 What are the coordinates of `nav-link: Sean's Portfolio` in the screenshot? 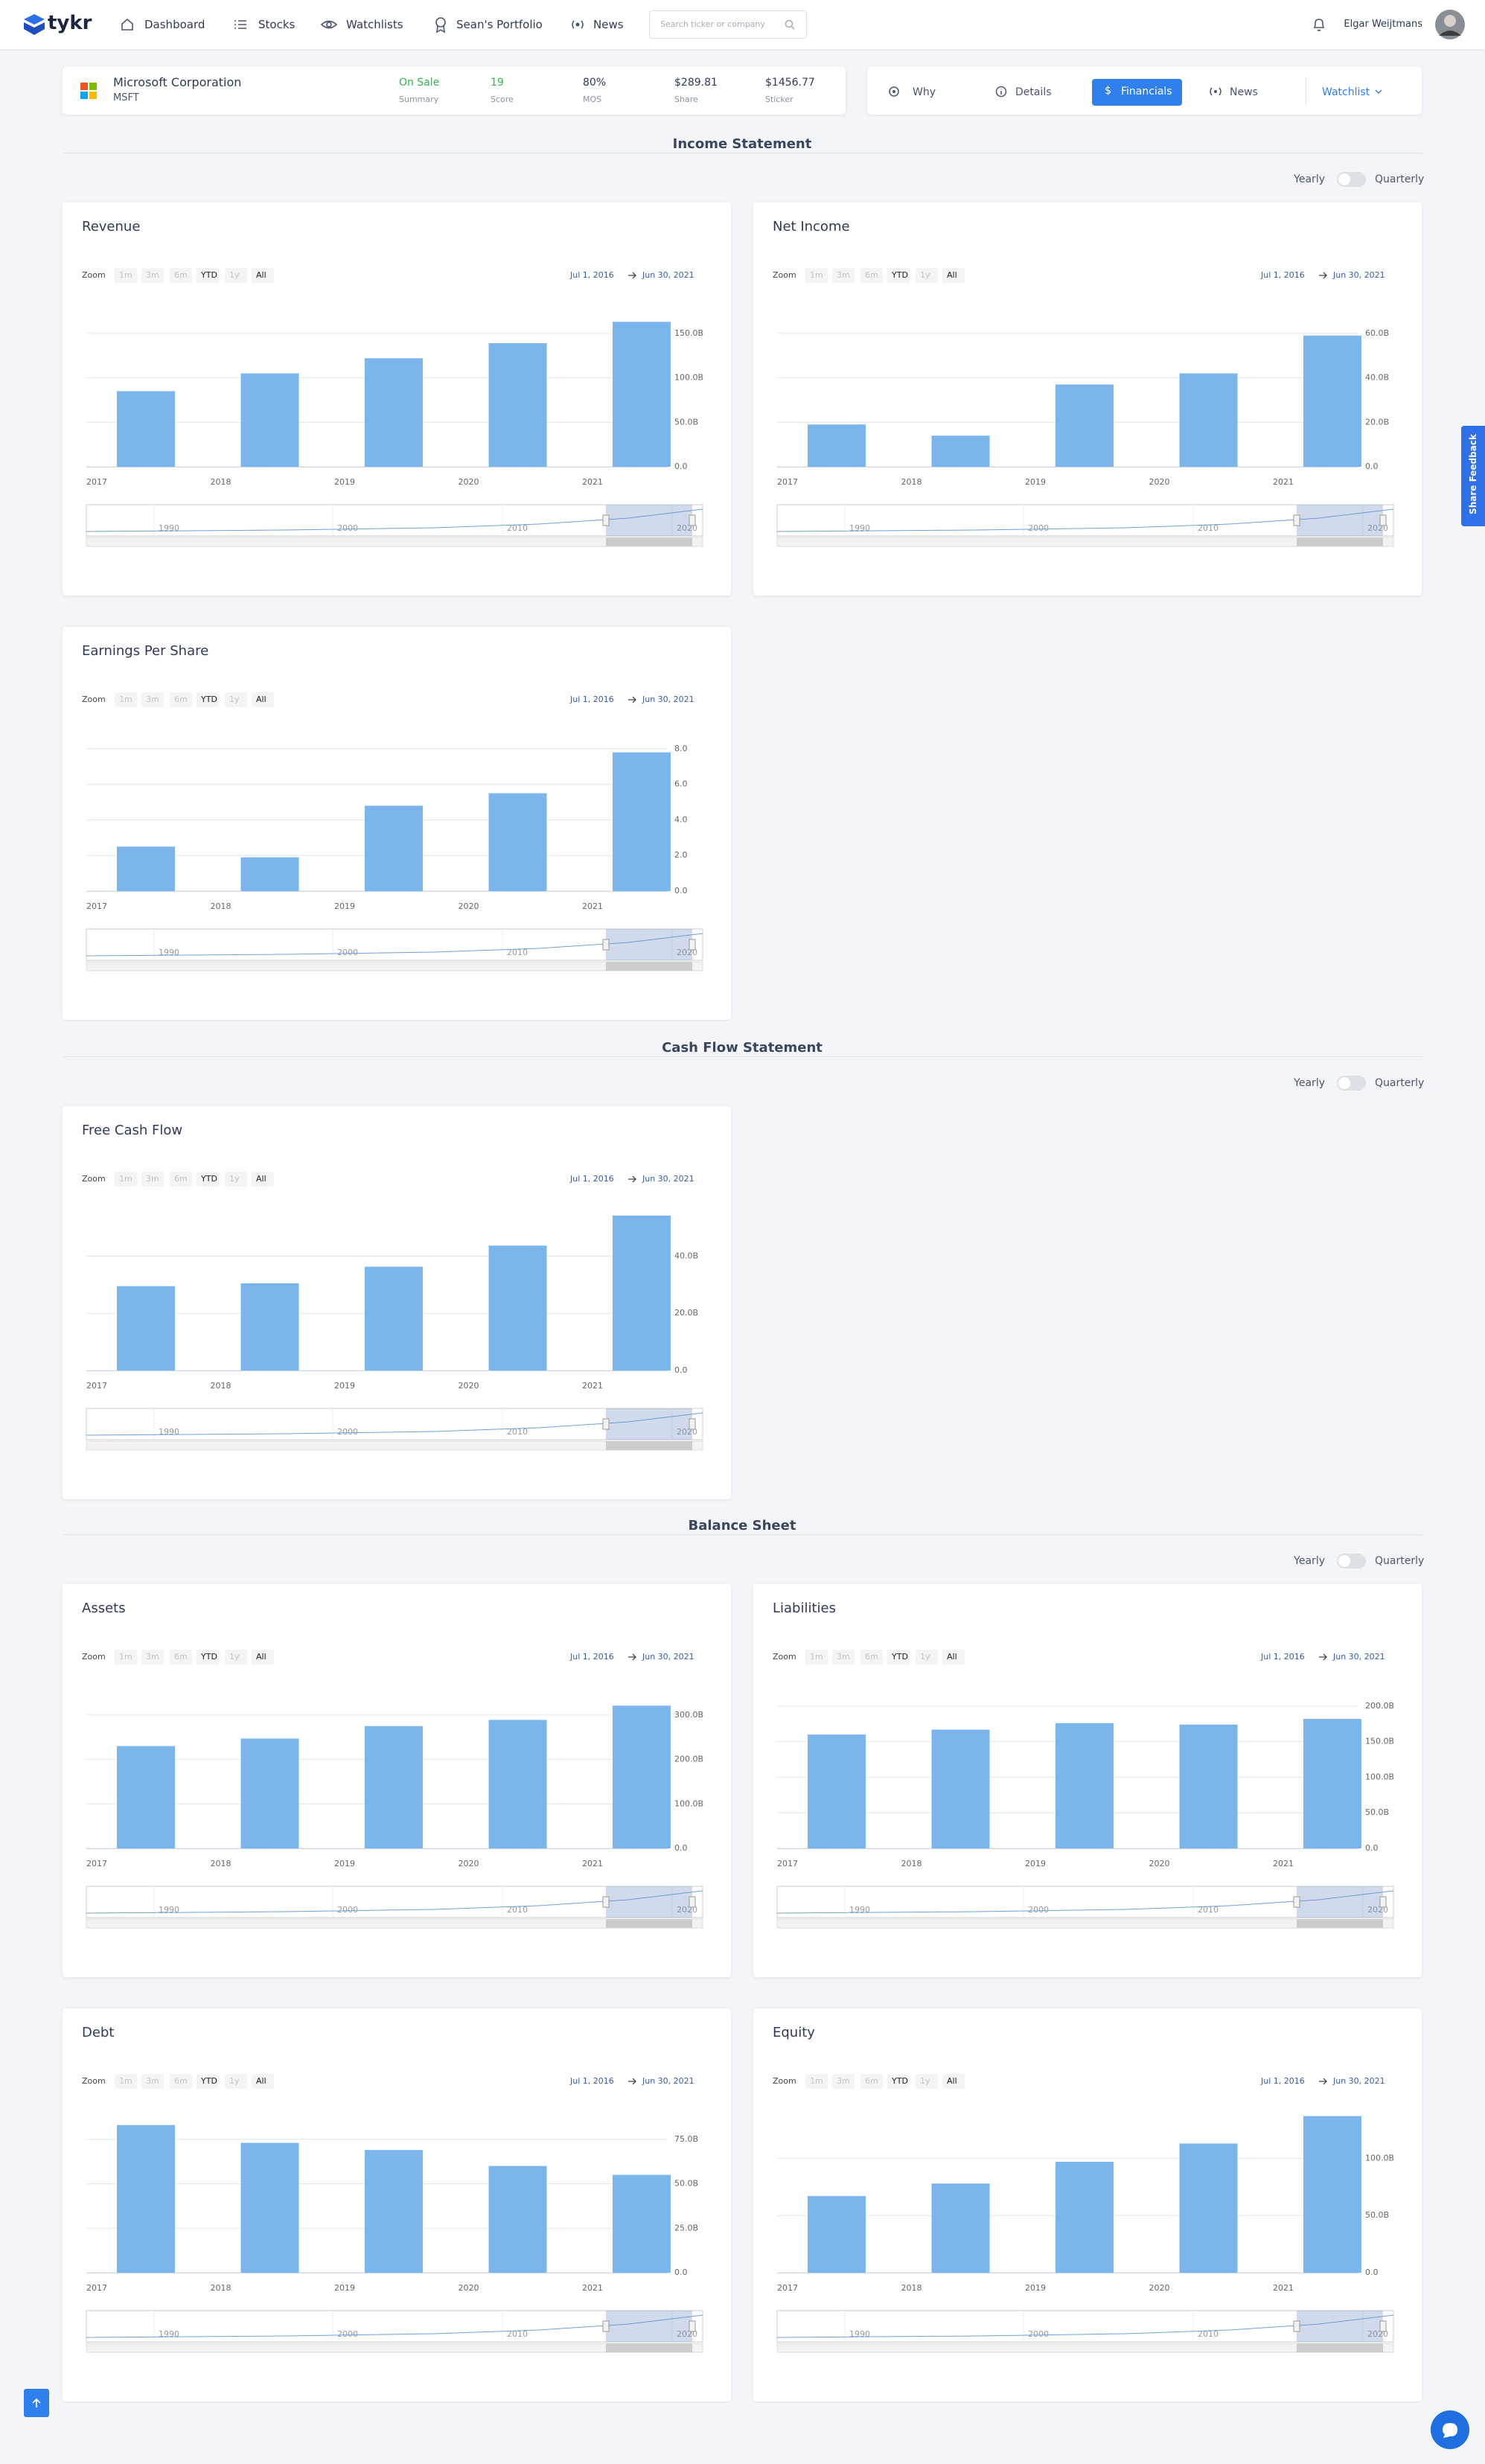 It's located at (499, 25).